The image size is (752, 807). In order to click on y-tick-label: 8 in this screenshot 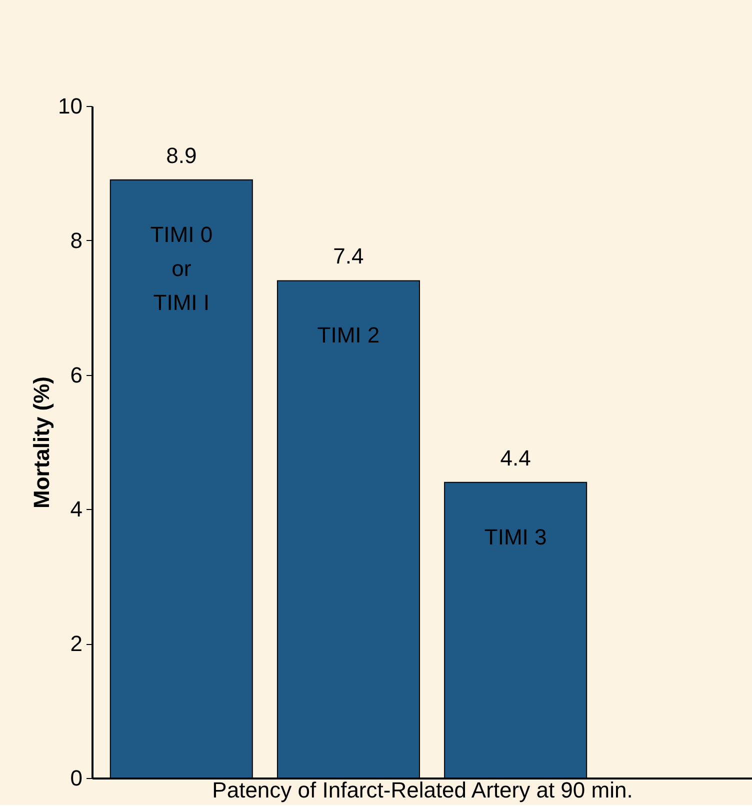, I will do `click(76, 240)`.